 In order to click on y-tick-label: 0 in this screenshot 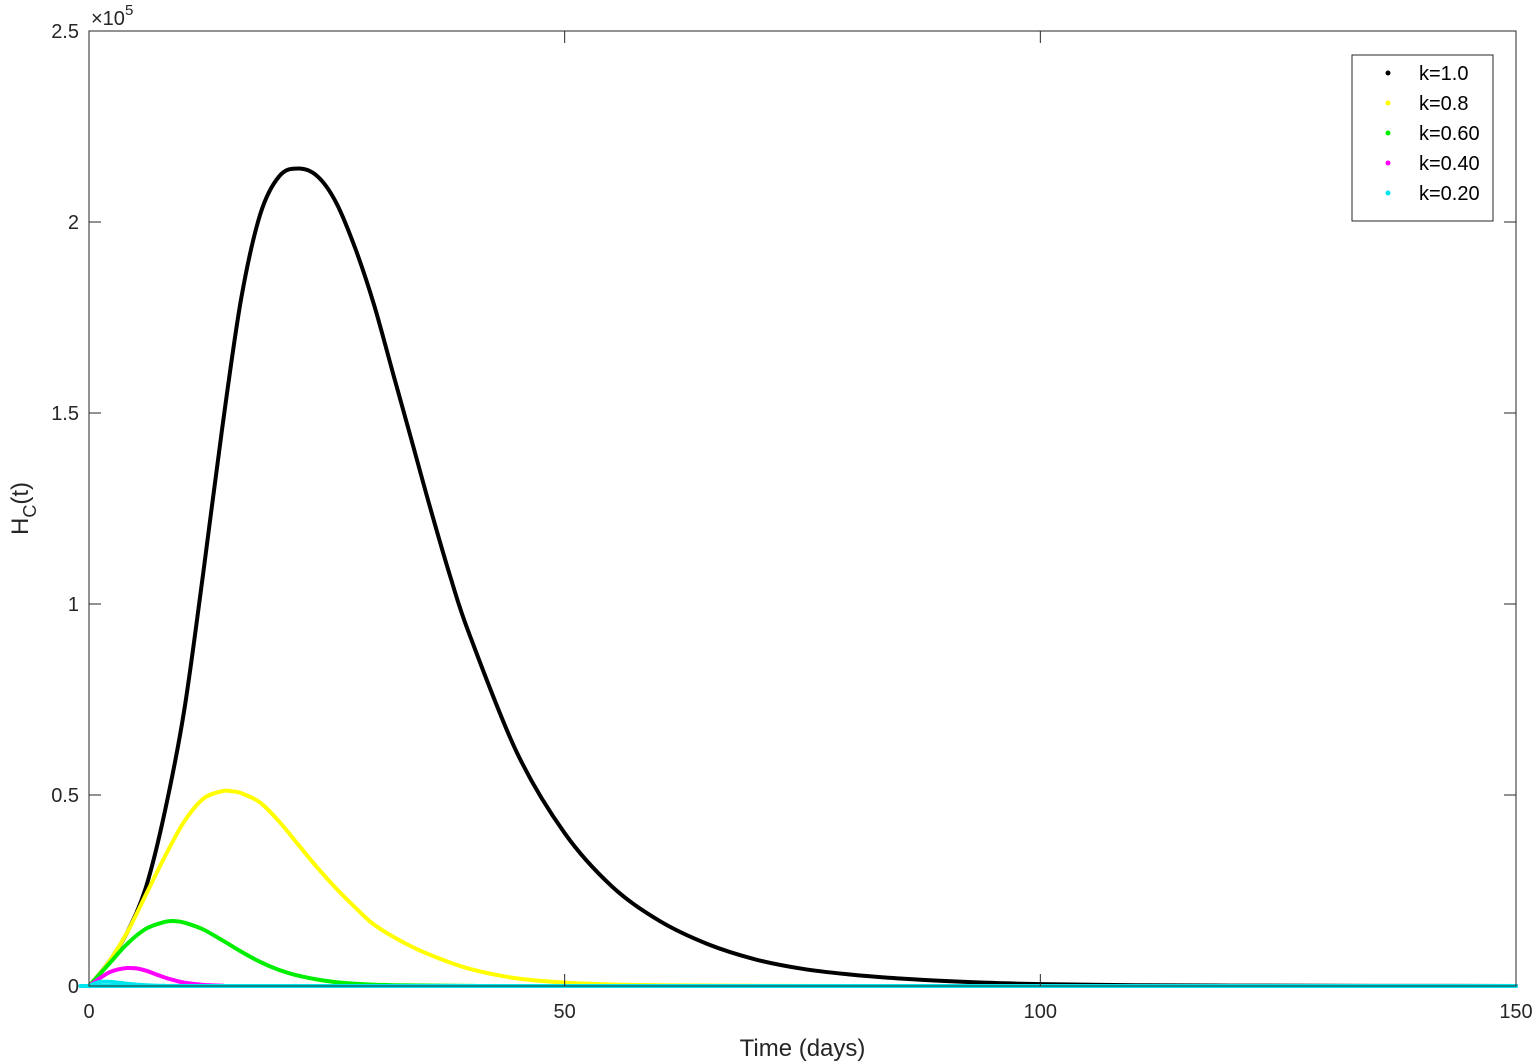, I will do `click(73, 987)`.